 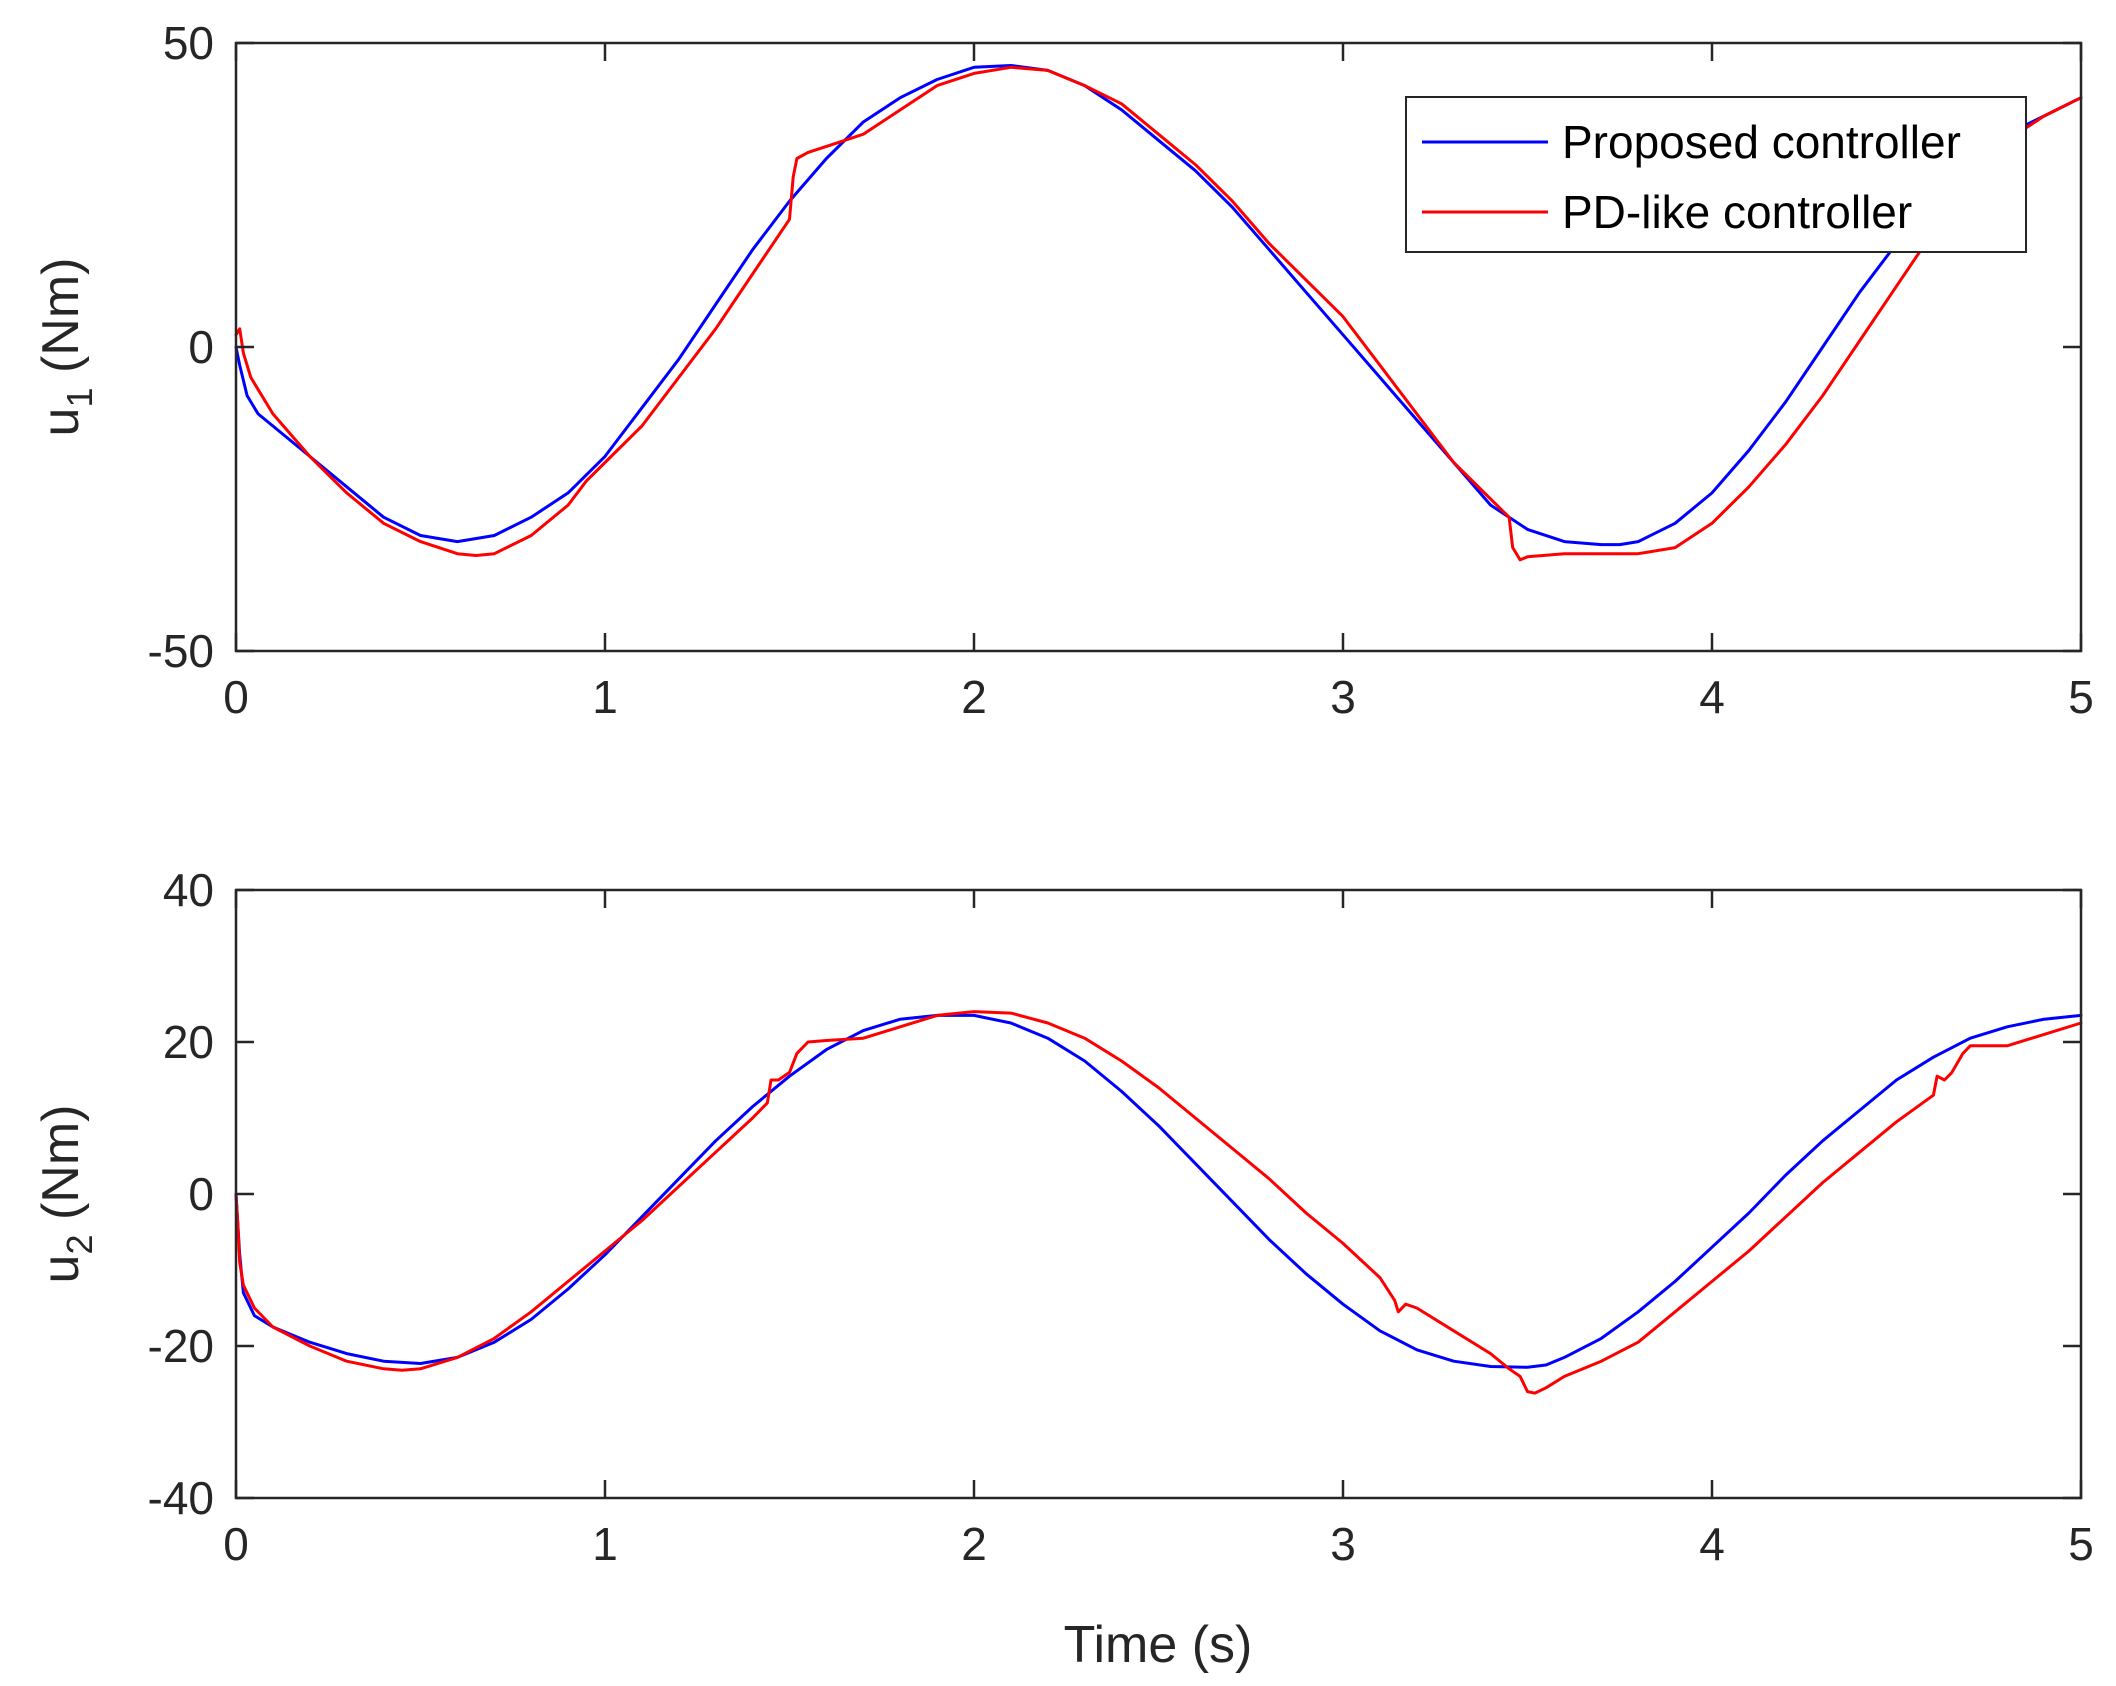 What do you see at coordinates (974, 1544) in the screenshot?
I see `bottom-x-tick-label: 2` at bounding box center [974, 1544].